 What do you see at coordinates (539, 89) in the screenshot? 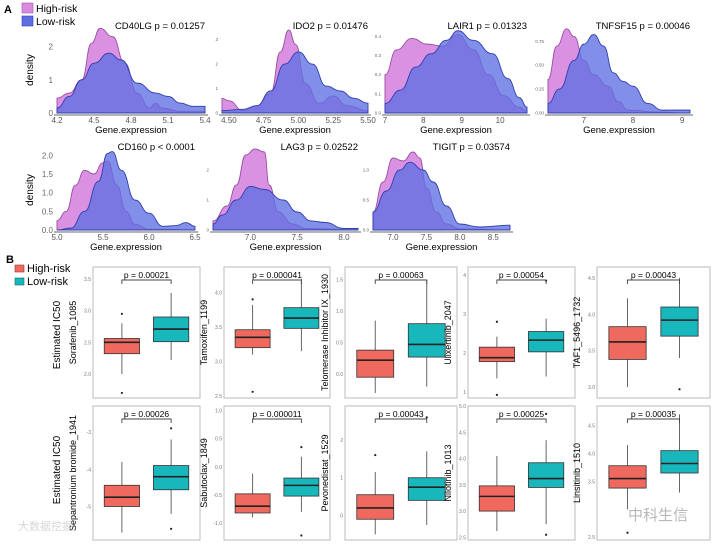
I see `y-tick-label: 0.25` at bounding box center [539, 89].